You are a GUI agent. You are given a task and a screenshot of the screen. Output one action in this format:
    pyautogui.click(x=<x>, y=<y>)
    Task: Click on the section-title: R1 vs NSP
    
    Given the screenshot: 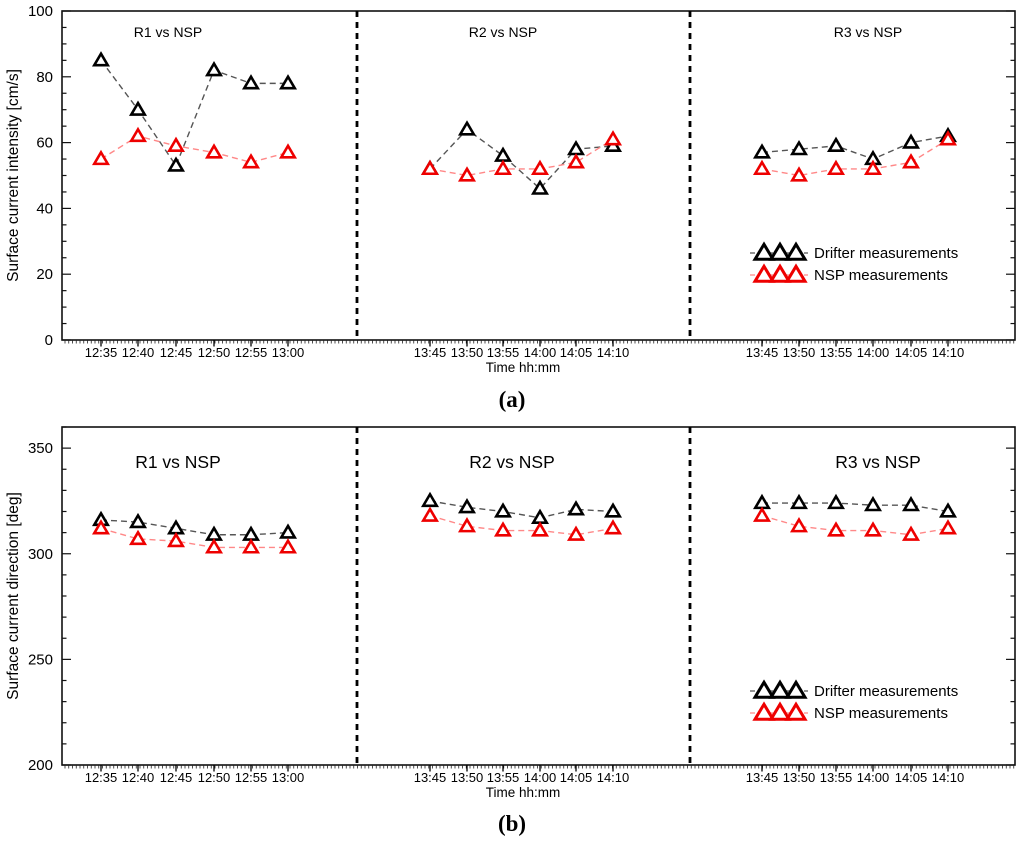 What is the action you would take?
    pyautogui.click(x=178, y=462)
    